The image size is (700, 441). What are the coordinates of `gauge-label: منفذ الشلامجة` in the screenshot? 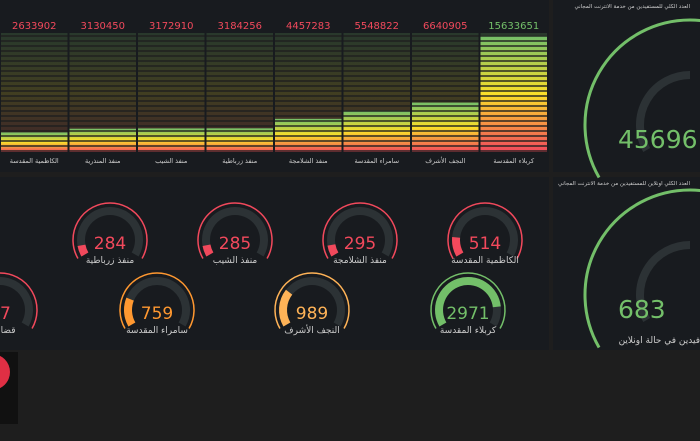 It's located at (360, 261).